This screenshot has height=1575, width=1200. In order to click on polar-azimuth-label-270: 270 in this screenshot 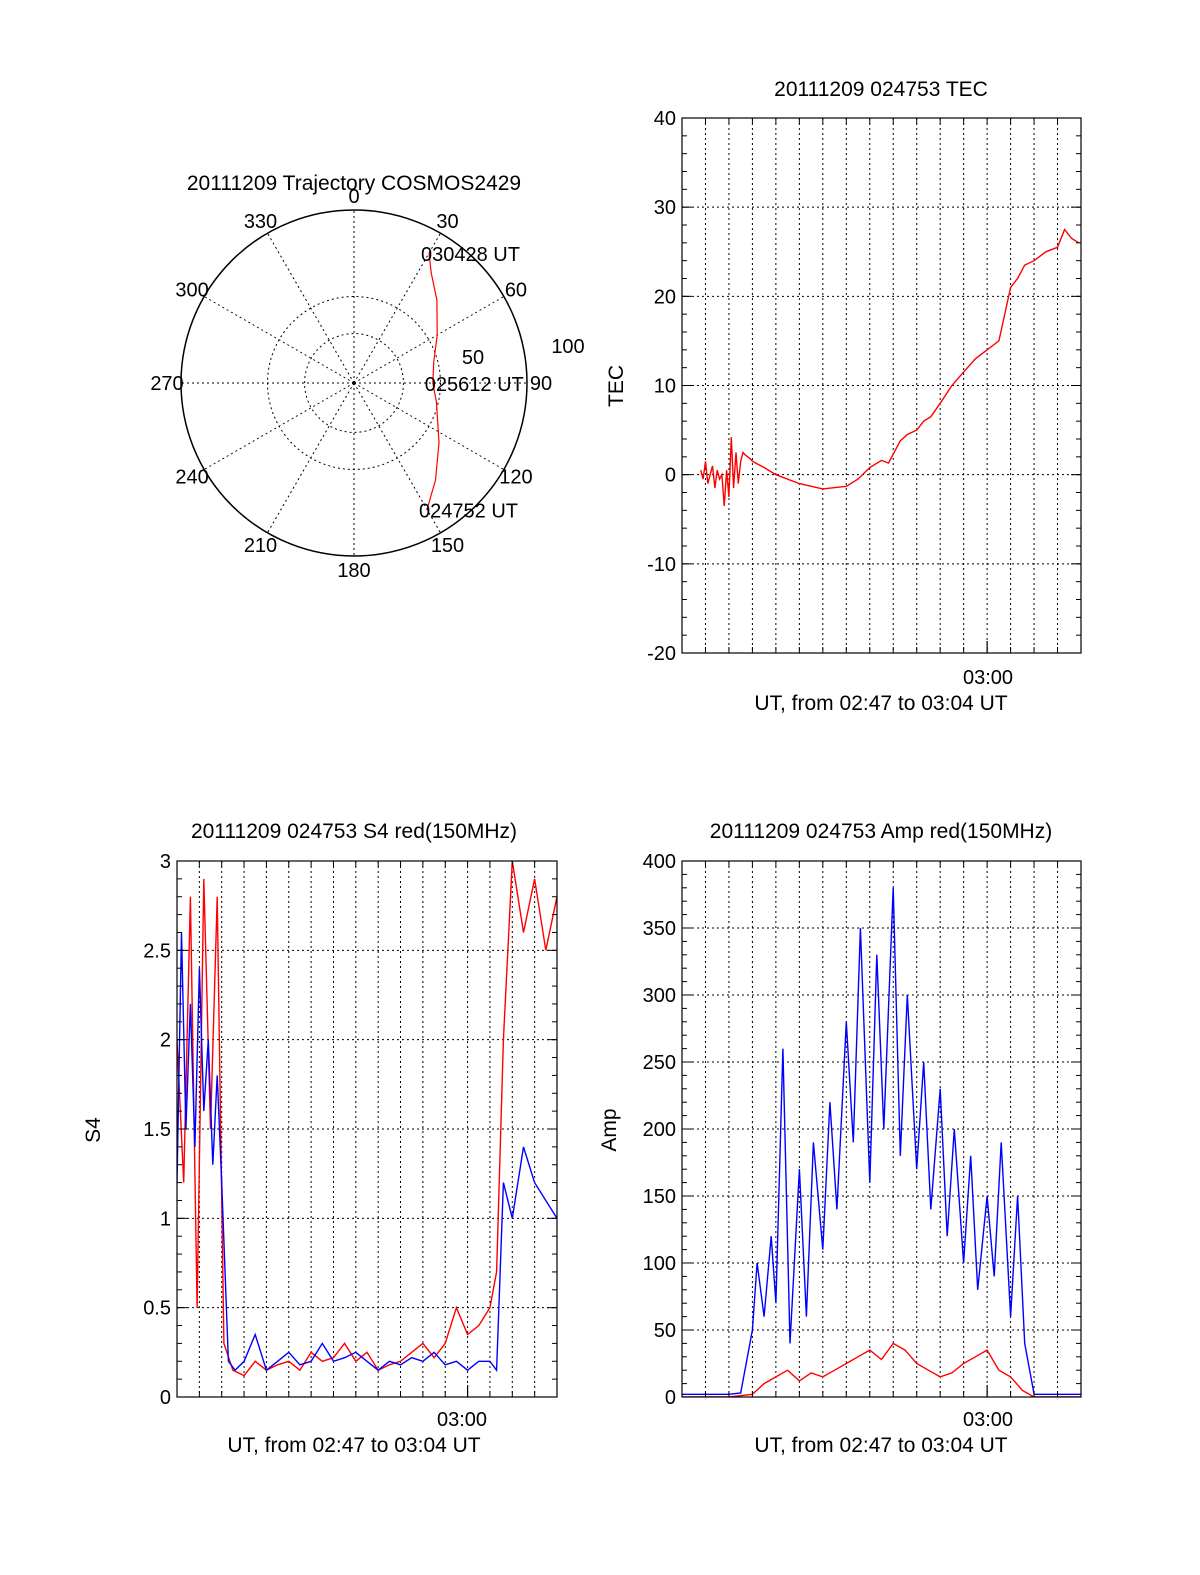, I will do `click(166, 384)`.